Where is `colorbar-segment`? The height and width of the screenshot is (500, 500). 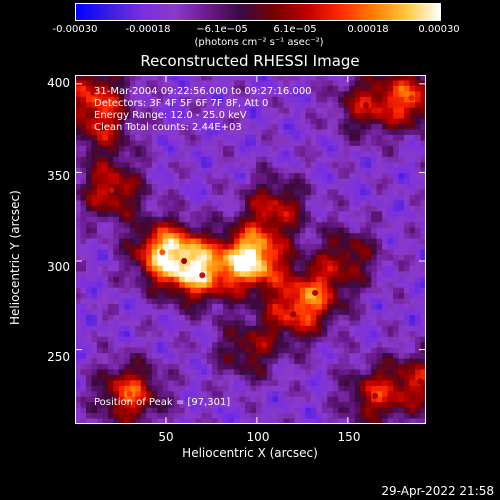
colorbar-segment is located at coordinates (124, 12).